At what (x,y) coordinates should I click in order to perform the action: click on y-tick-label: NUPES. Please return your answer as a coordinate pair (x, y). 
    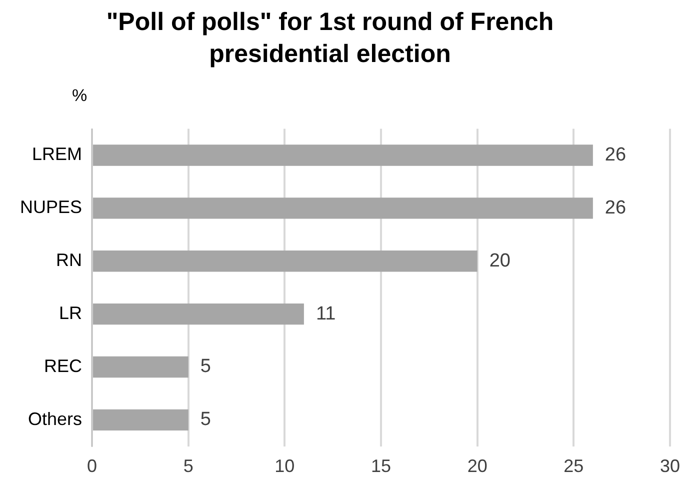
    Looking at the image, I should click on (51, 207).